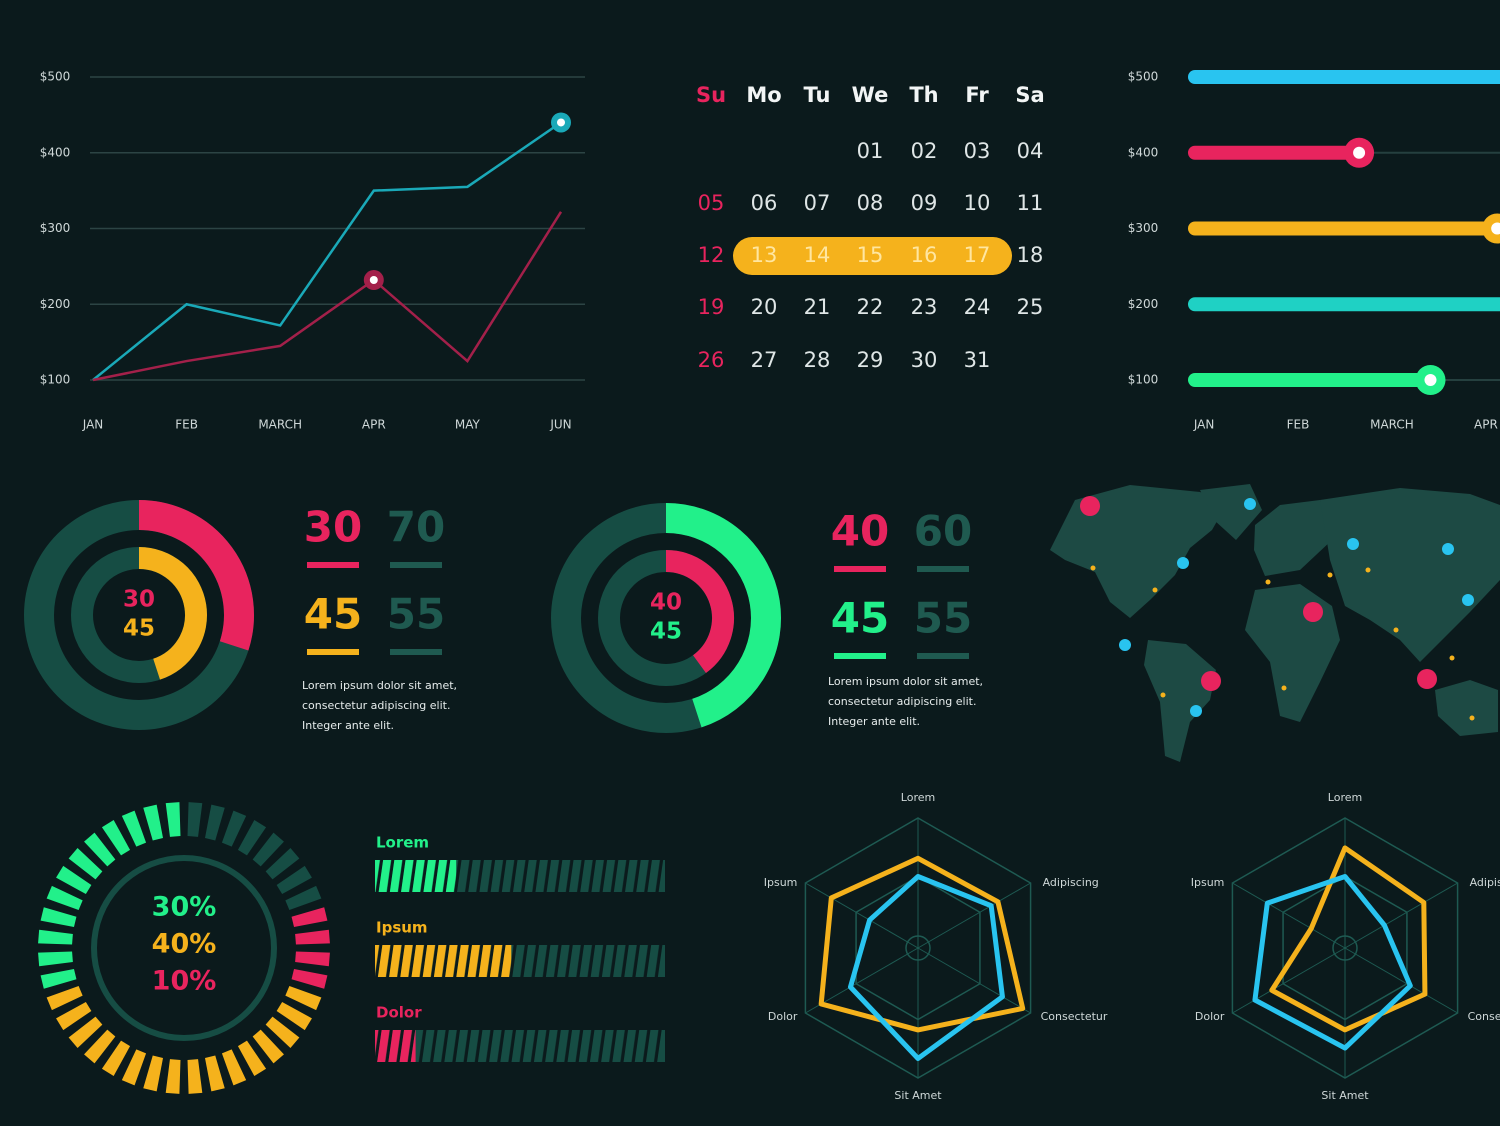 This screenshot has width=1500, height=1126. Describe the element at coordinates (817, 360) in the screenshot. I see `calendar-day: 28` at that location.